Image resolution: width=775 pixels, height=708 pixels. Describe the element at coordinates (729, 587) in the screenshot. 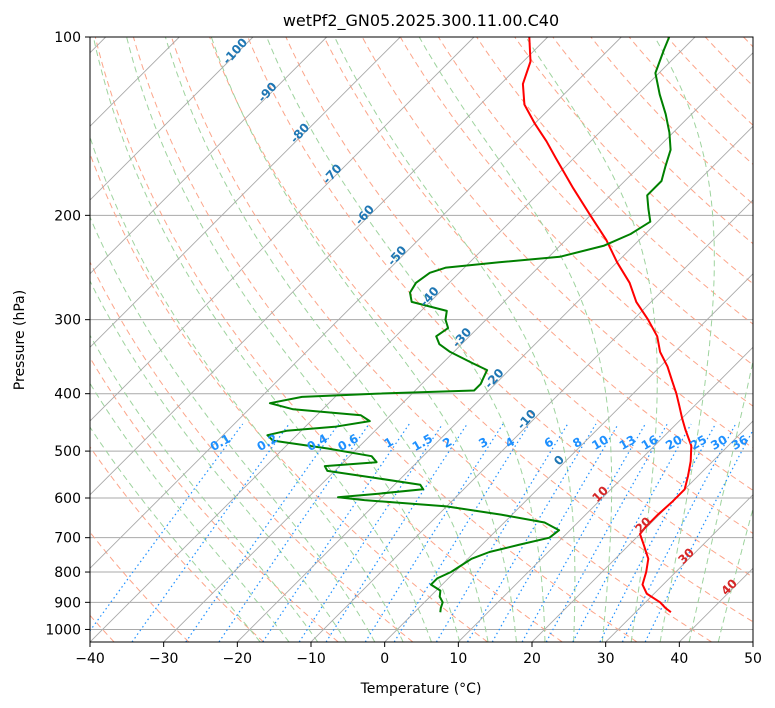

I see `dry-adiabat-label: 40` at that location.